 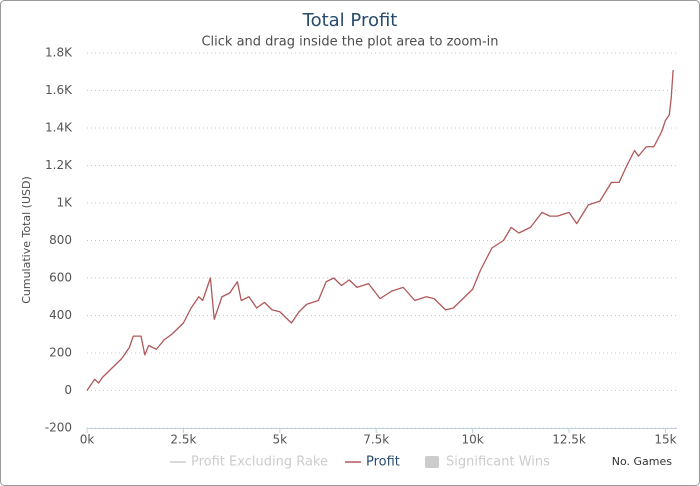 What do you see at coordinates (26, 240) in the screenshot?
I see `y-axis-title: Cumulative Total (USD)` at bounding box center [26, 240].